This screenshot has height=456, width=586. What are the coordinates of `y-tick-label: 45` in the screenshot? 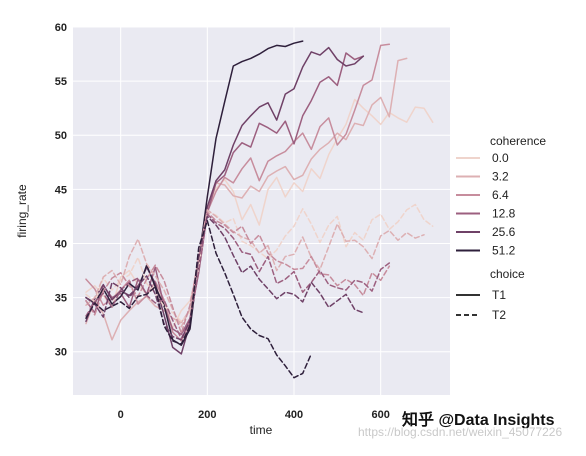 It's located at (61, 190).